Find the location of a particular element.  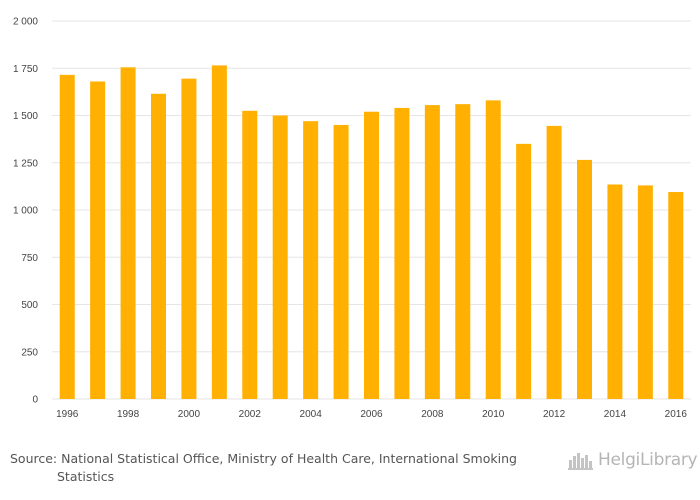

bar-2011 is located at coordinates (524, 271).